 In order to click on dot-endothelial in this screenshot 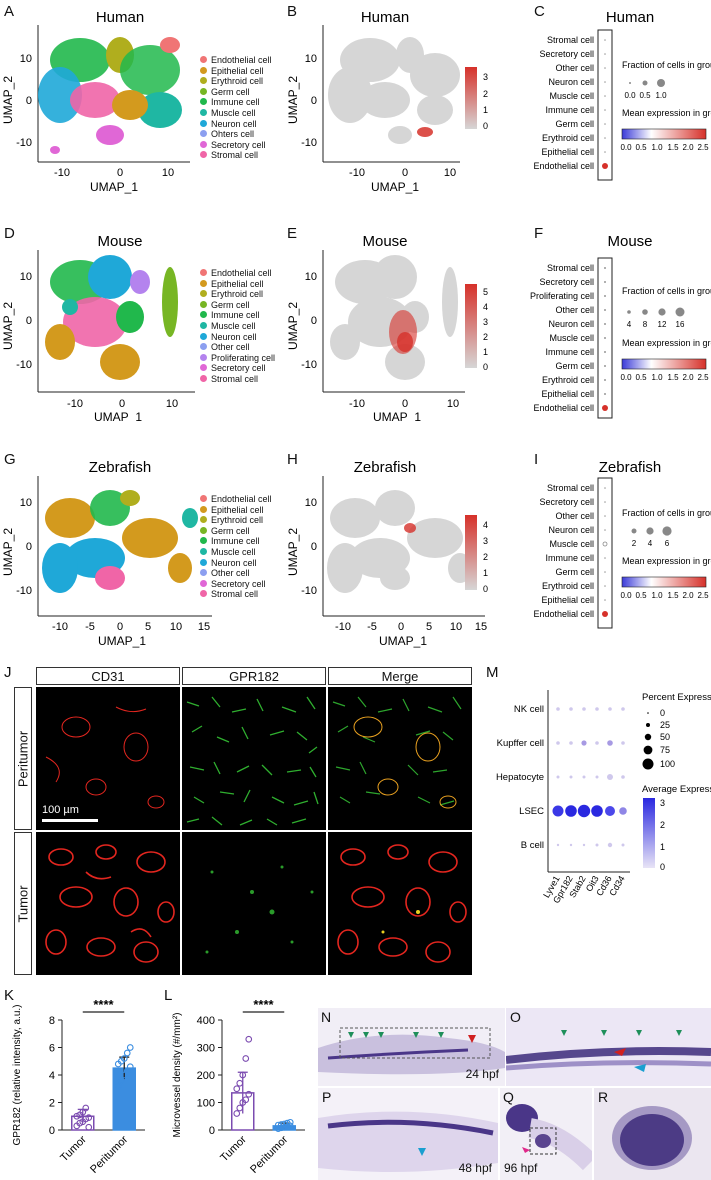, I will do `click(605, 166)`.